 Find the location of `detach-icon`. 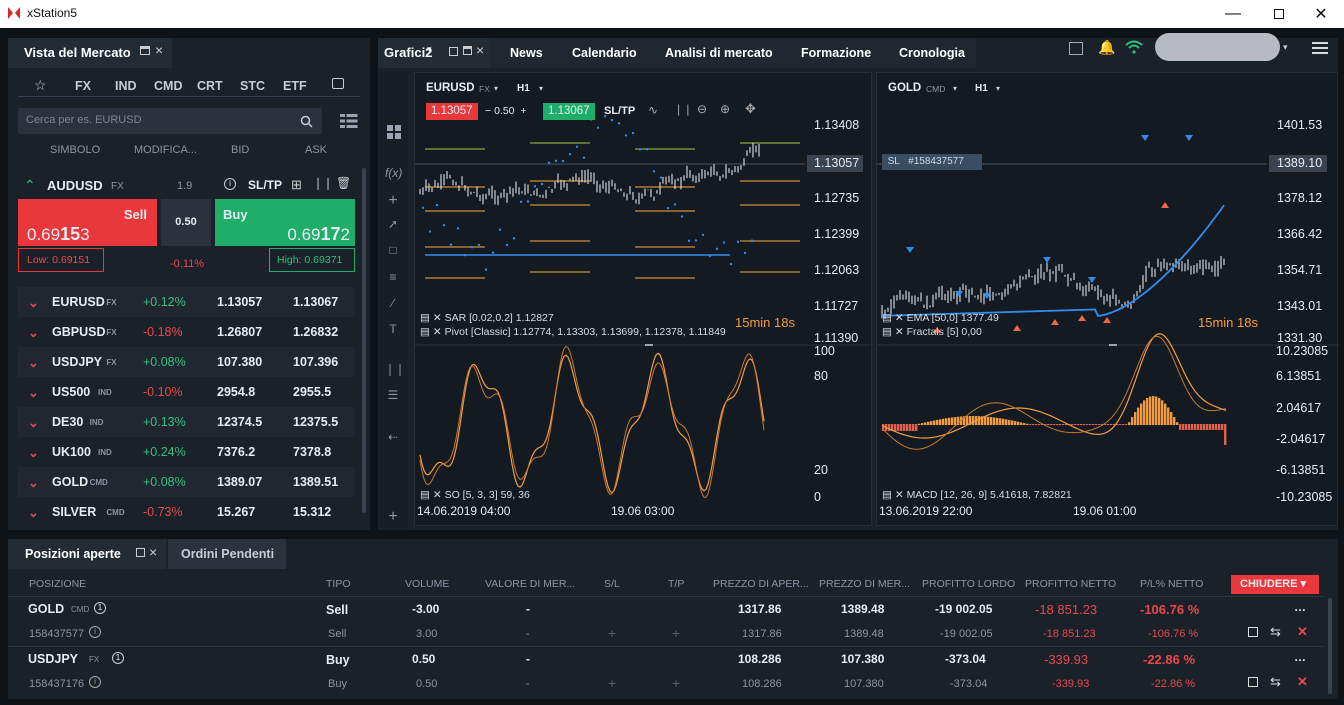

detach-icon is located at coordinates (467, 50).